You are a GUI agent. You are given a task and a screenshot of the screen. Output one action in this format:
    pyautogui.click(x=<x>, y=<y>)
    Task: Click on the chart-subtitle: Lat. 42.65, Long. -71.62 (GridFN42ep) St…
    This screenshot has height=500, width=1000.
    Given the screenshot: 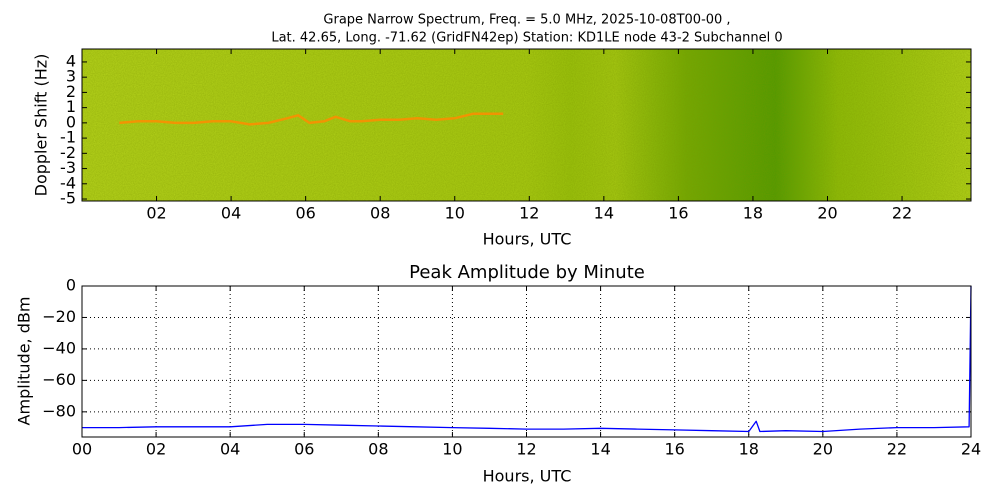 What is the action you would take?
    pyautogui.click(x=526, y=38)
    